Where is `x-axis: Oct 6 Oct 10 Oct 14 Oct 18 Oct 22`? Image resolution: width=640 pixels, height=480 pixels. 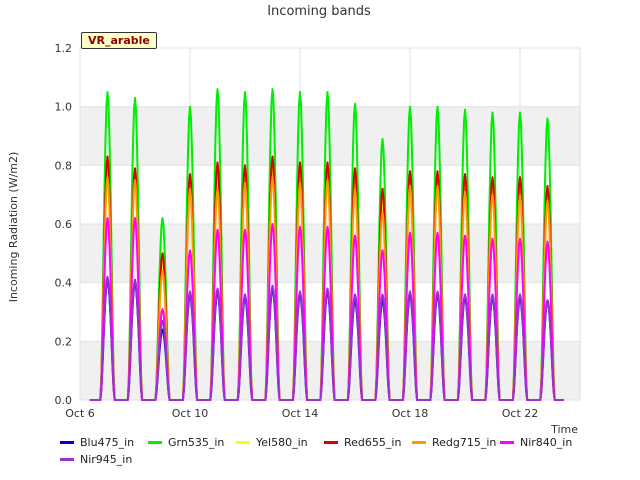 x-axis: Oct 6 Oct 10 Oct 14 Oct 18 Oct 22 is located at coordinates (301, 413).